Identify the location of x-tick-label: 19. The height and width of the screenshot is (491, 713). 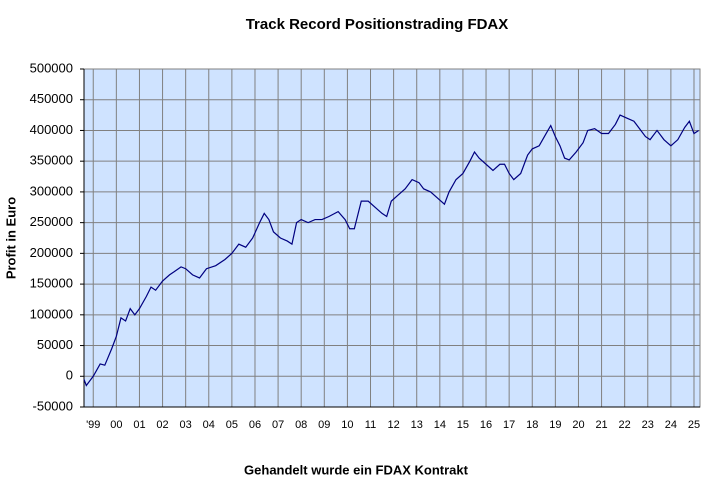
(555, 425).